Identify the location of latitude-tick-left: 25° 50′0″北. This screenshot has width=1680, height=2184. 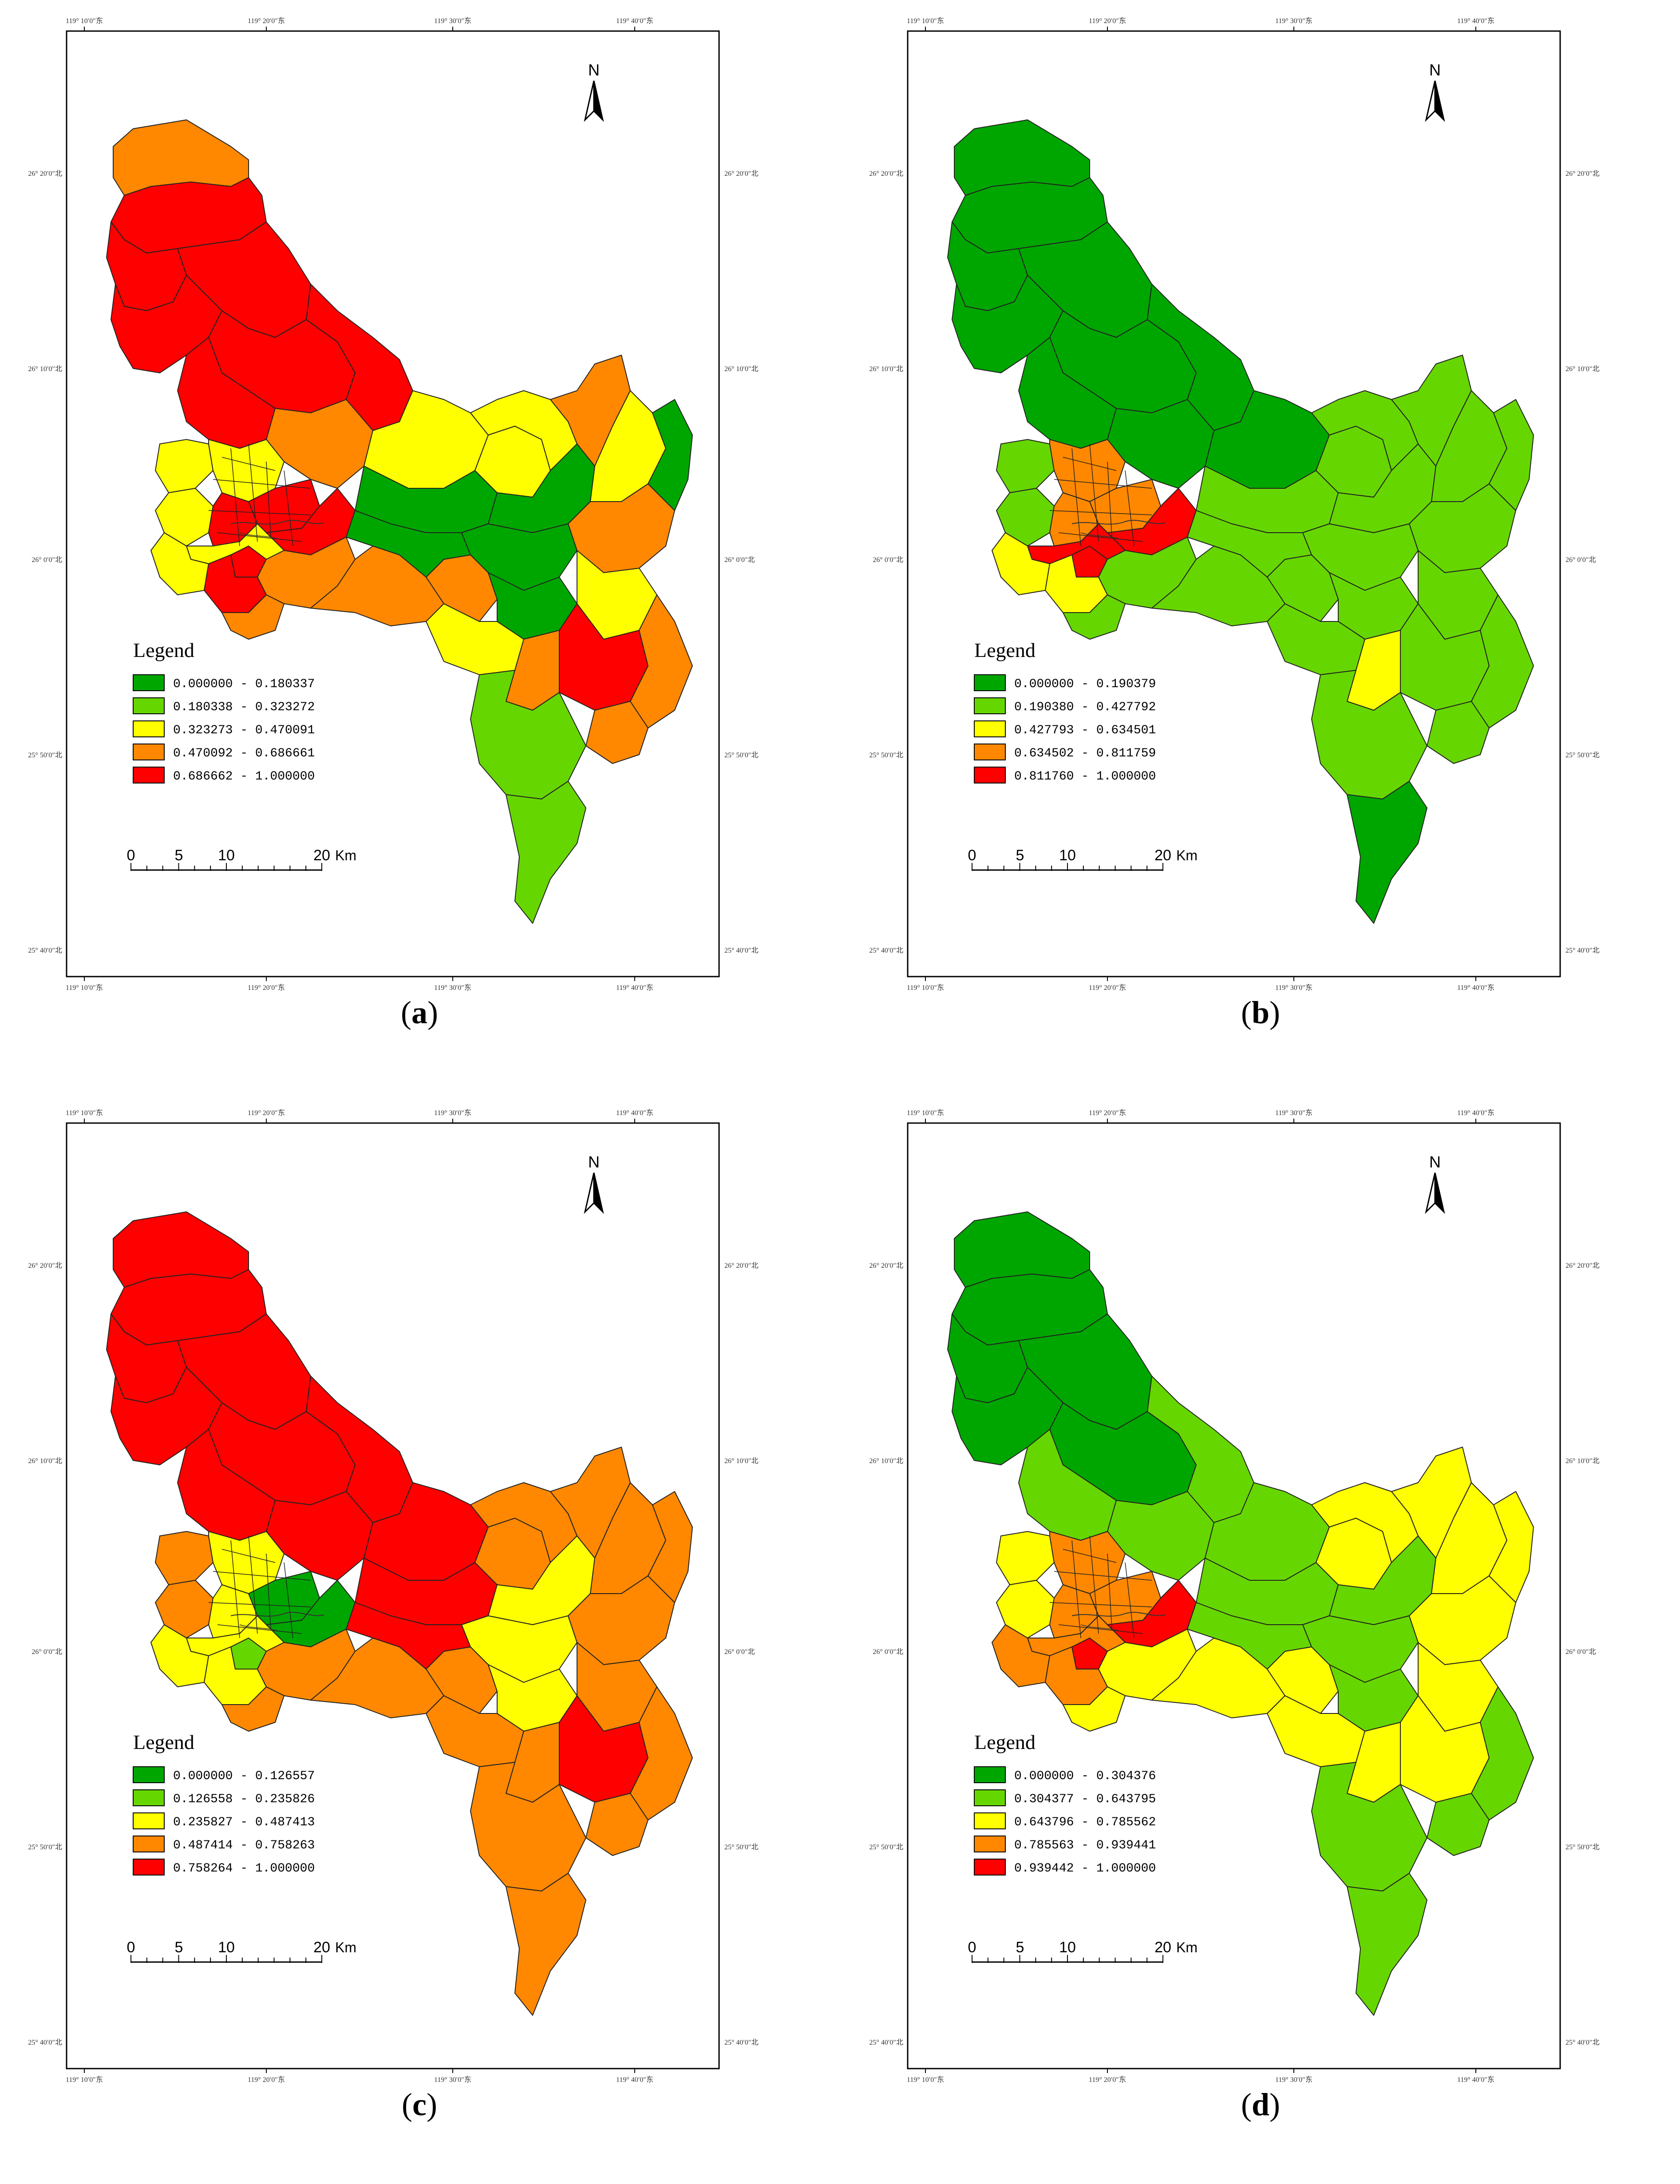
(45, 755).